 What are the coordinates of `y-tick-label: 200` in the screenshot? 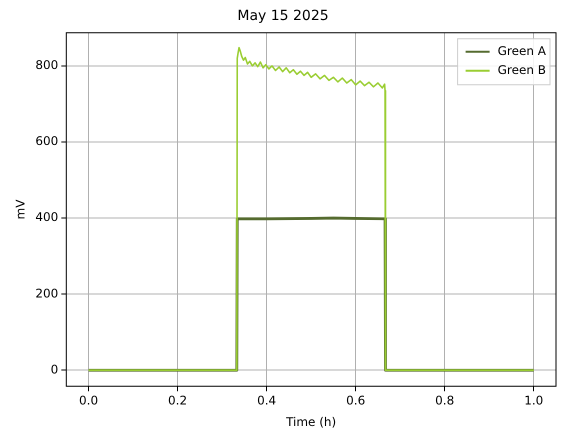 It's located at (46, 293).